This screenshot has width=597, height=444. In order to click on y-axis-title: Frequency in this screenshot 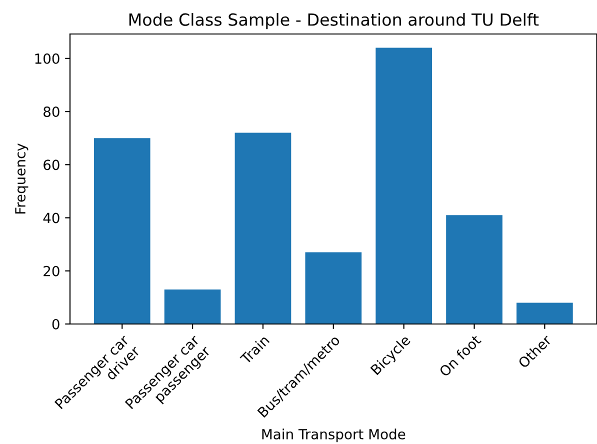, I will do `click(21, 179)`.